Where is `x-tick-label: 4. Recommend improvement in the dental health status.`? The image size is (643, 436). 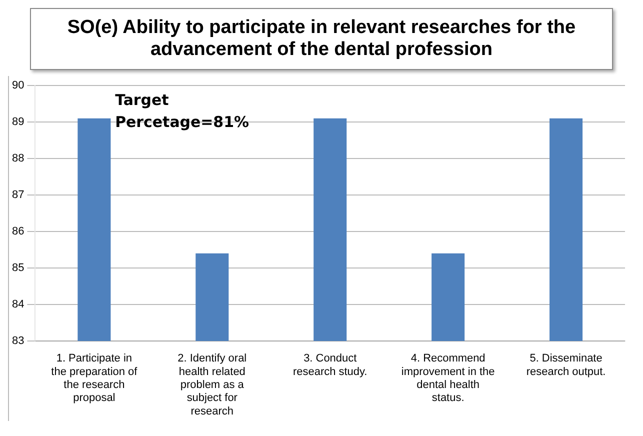 x-tick-label: 4. Recommend improvement in the dental health status. is located at coordinates (448, 378).